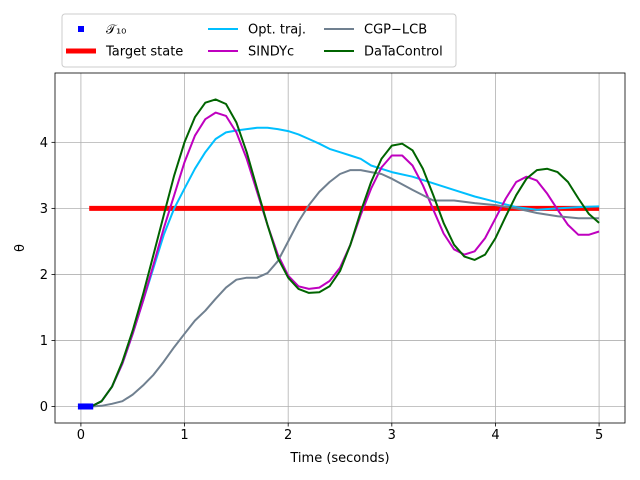 The width and height of the screenshot is (640, 480). I want to click on y-tick-label: 1, so click(44, 341).